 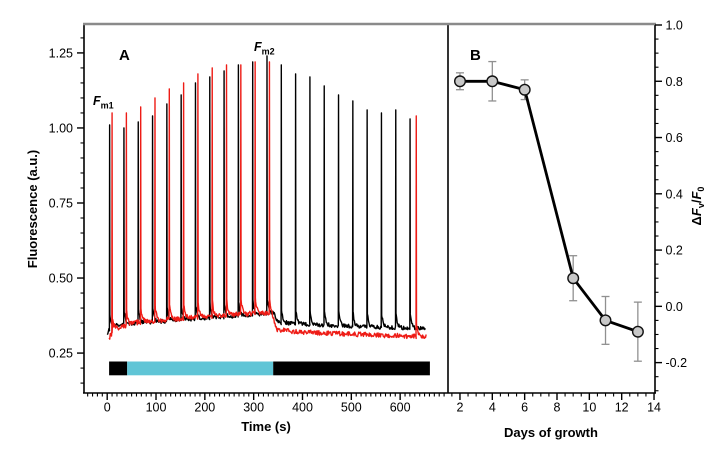 What do you see at coordinates (674, 251) in the screenshot?
I see `b-y-tick-label: 0.2` at bounding box center [674, 251].